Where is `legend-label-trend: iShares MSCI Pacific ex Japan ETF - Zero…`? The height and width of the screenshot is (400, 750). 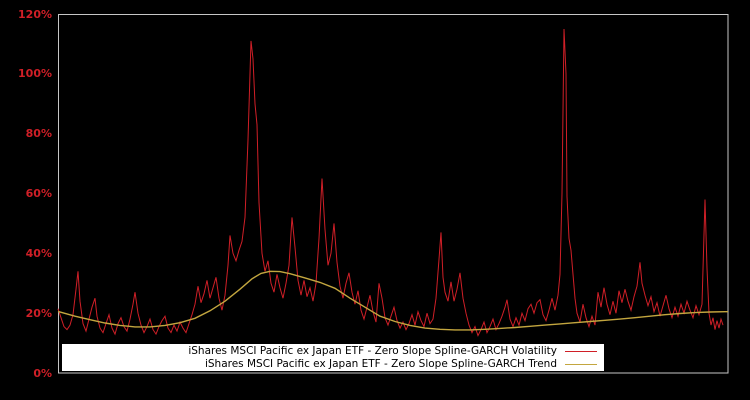 legend-label-trend: iShares MSCI Pacific ex Japan ETF - Zero… is located at coordinates (380, 364).